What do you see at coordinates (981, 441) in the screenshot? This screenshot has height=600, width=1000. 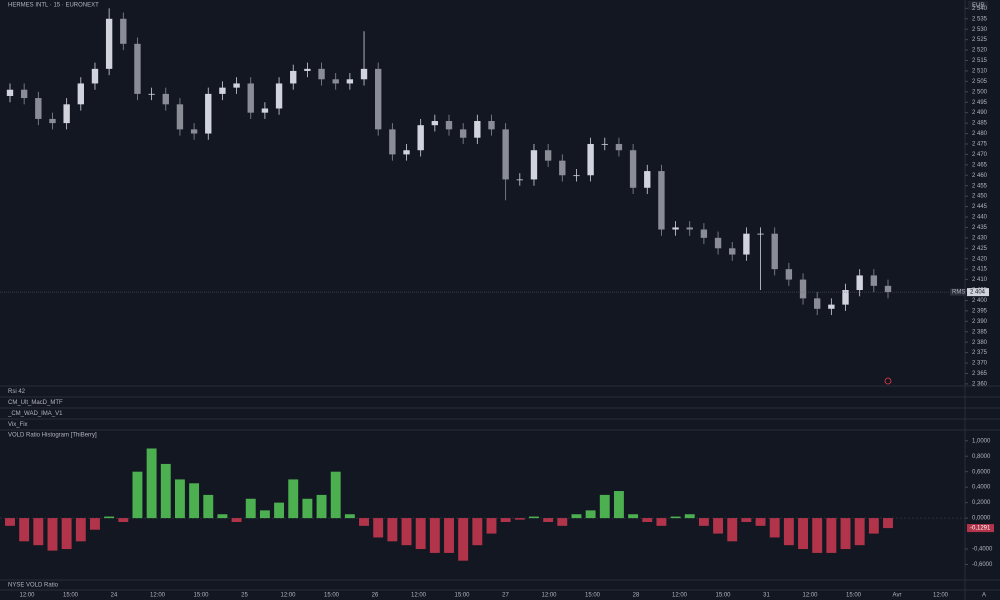 I see `y-tick-label: 1,0000` at bounding box center [981, 441].